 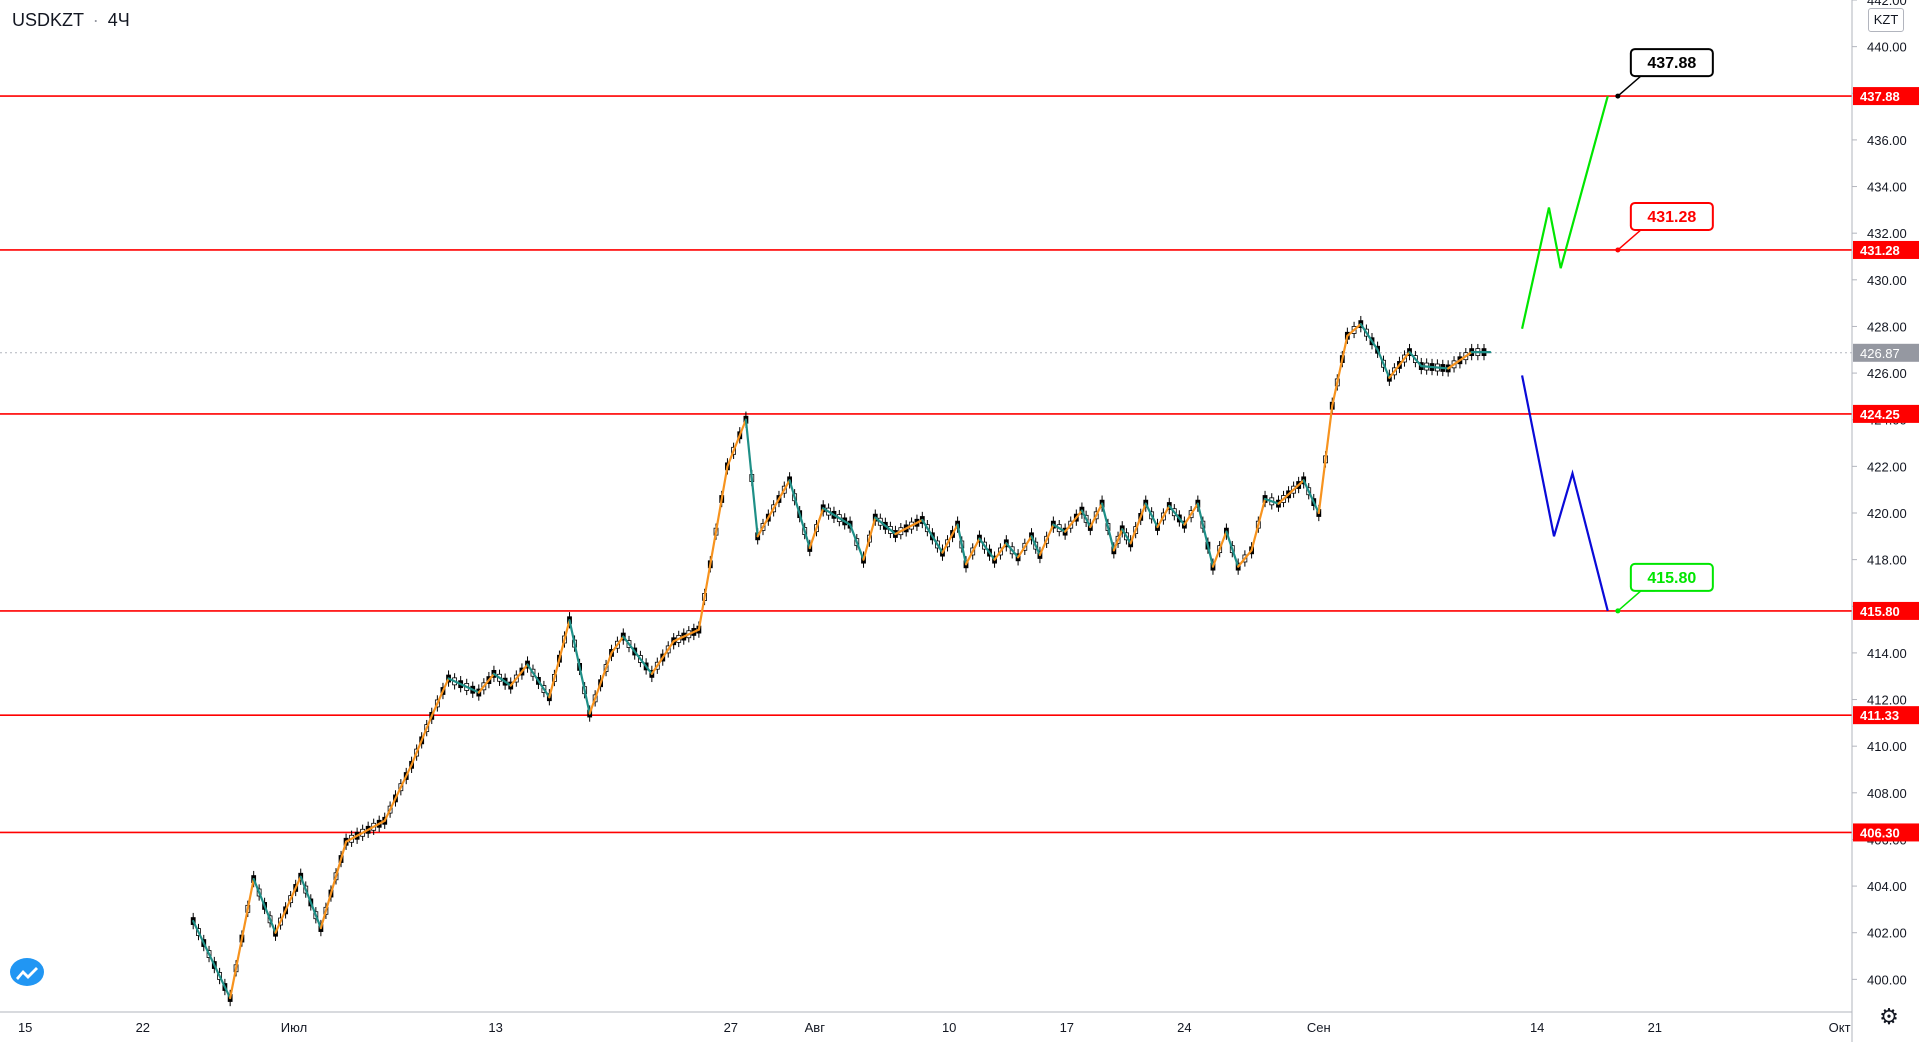 What do you see at coordinates (294, 1027) in the screenshot?
I see `time-tick-label: Июл` at bounding box center [294, 1027].